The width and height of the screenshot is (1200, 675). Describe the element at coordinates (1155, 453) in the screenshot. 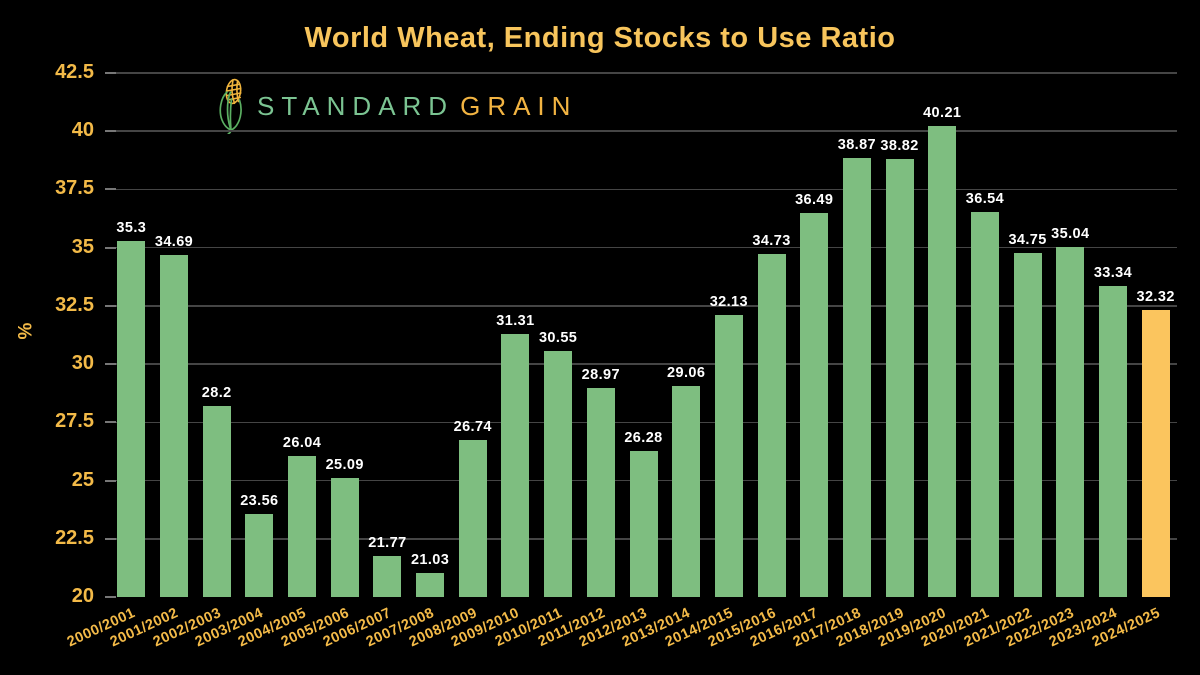

I see `bar-2024/2025` at that location.